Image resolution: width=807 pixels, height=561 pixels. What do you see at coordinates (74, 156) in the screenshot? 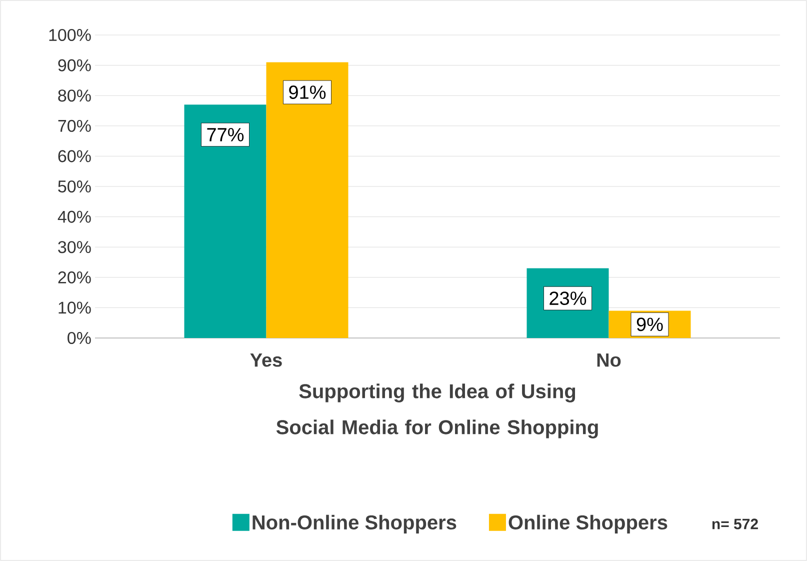
I see `y-tick-label: 60%` at bounding box center [74, 156].